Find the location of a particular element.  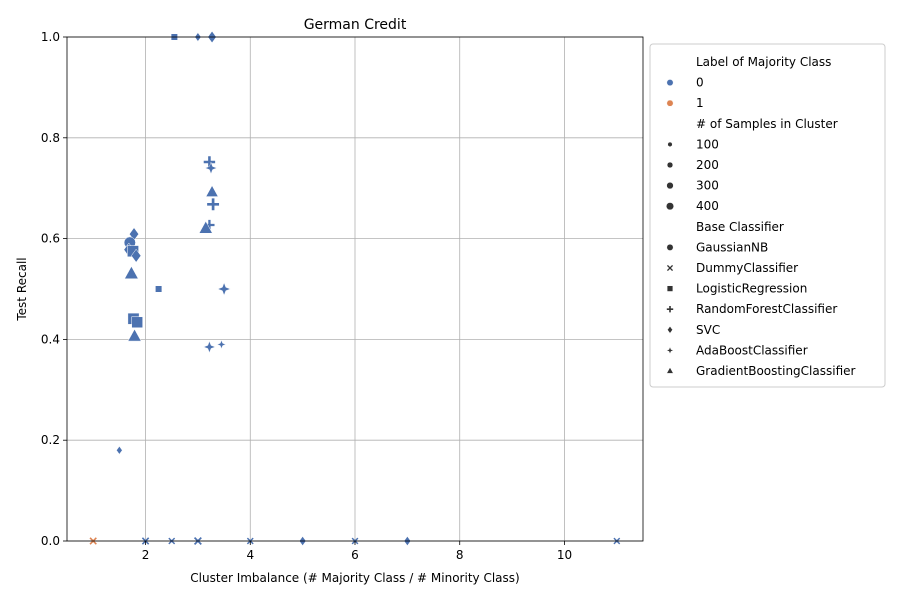

legend-size-title: # of Samples in Cluster is located at coordinates (767, 124).